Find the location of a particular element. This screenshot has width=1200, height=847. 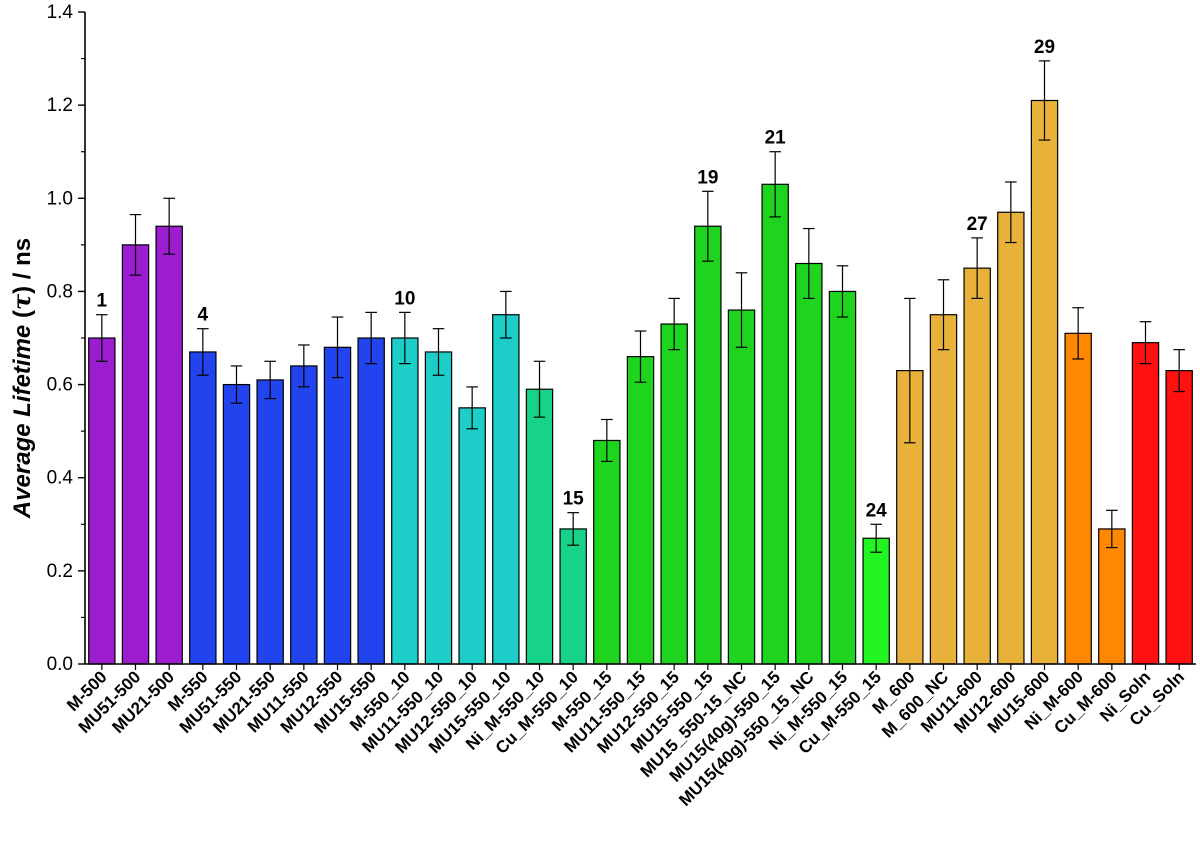

y-tick-label: 0.0 is located at coordinates (60, 664).